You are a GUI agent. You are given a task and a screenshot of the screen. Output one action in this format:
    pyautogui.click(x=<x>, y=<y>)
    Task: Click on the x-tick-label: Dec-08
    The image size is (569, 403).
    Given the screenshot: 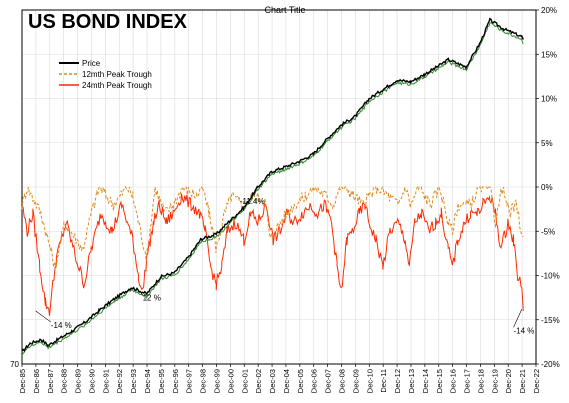 What is the action you would take?
    pyautogui.click(x=342, y=381)
    